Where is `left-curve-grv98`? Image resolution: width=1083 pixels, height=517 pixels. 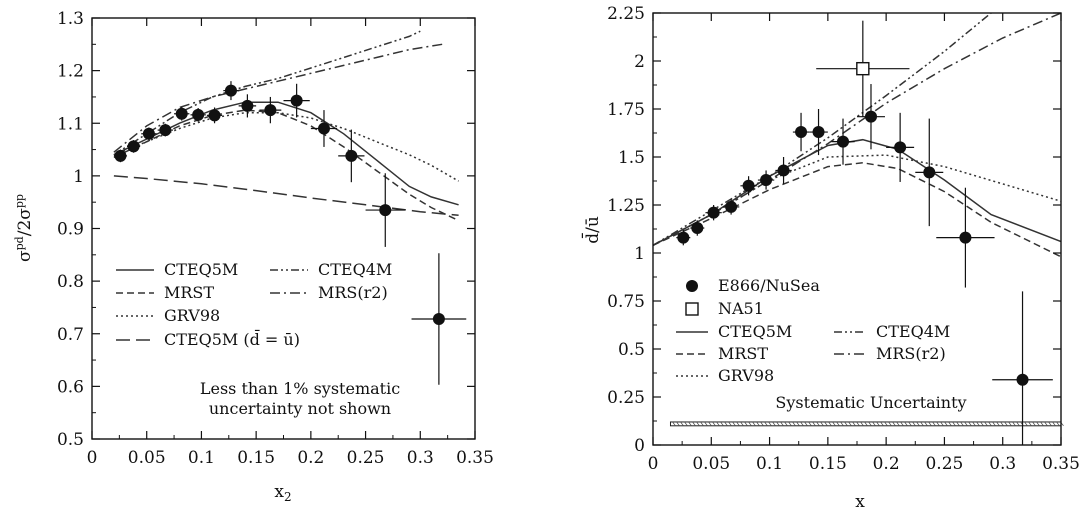
left-curve-grv98 is located at coordinates (286, 146).